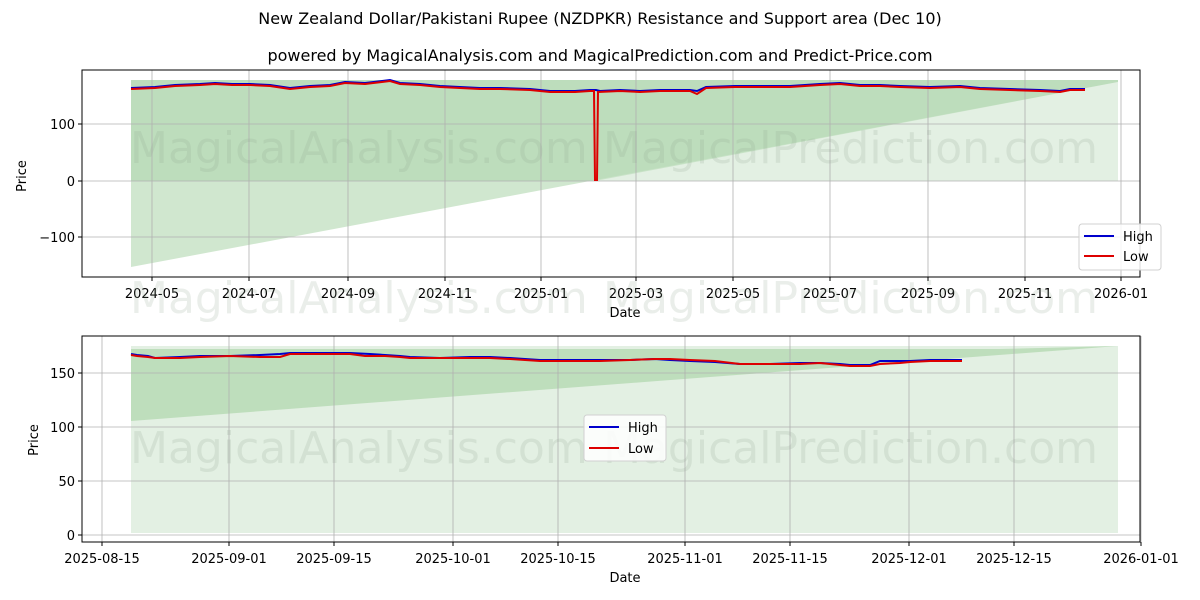  What do you see at coordinates (66, 455) in the screenshot?
I see `bottom-y-ticks: 150 100 50 0` at bounding box center [66, 455].